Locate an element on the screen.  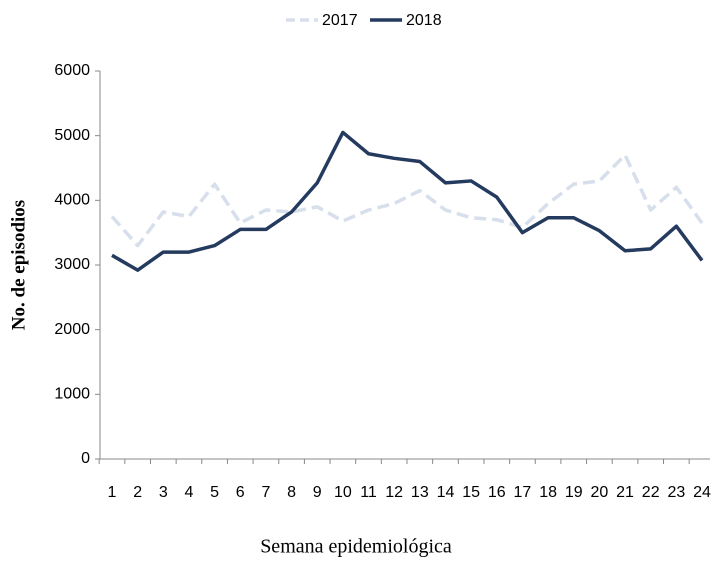
x-tick-label: 3 is located at coordinates (163, 492).